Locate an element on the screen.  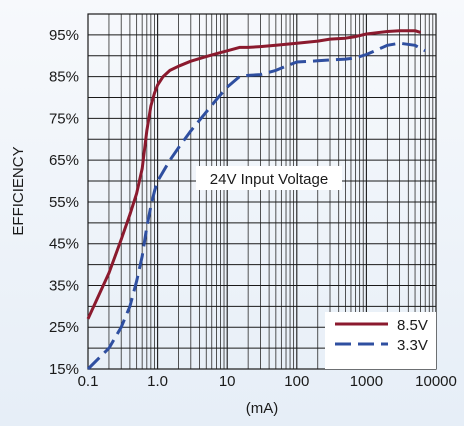
annotation-text: 24V Input Voltage is located at coordinates (269, 179).